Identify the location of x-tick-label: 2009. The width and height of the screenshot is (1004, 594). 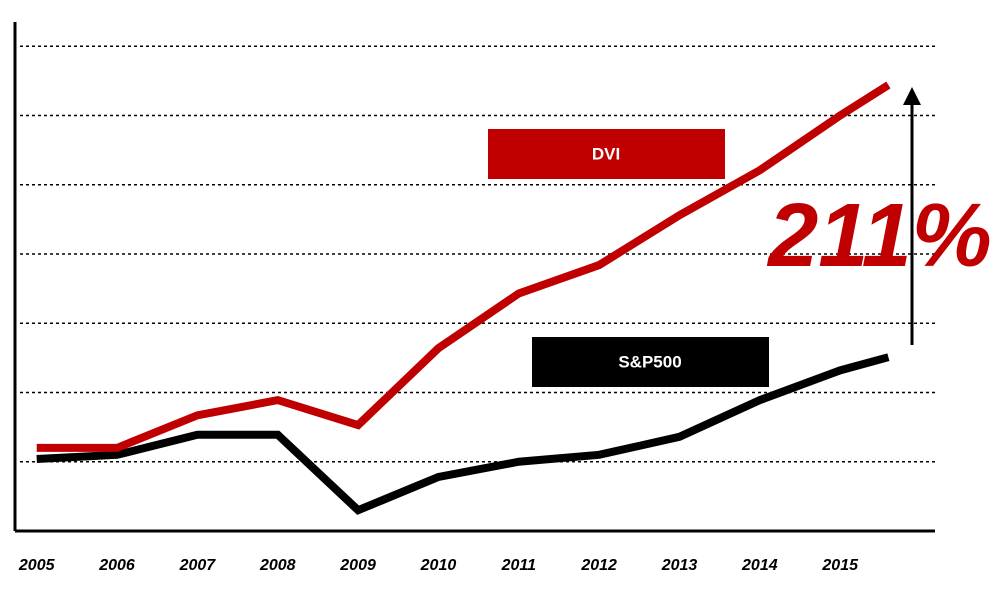
(357, 565).